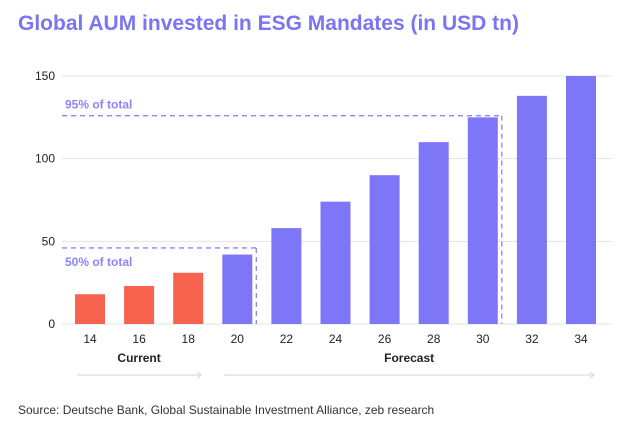 This screenshot has height=440, width=641. What do you see at coordinates (336, 365) in the screenshot?
I see `period-groups: Current Forecast` at bounding box center [336, 365].